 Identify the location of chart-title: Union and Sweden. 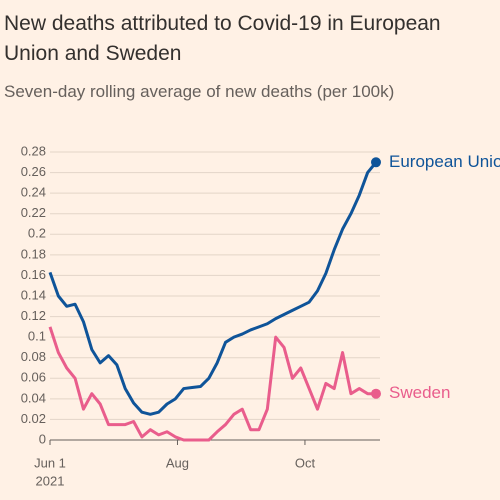
(92, 53).